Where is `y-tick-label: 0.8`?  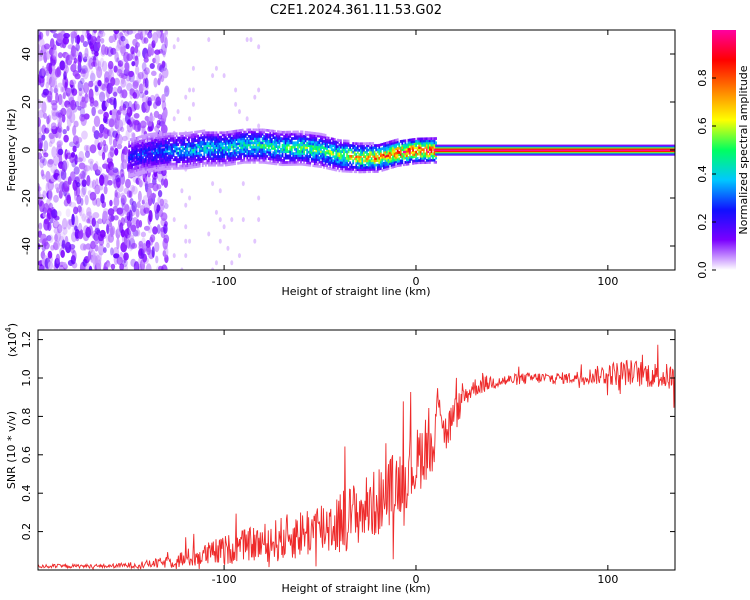 y-tick-label: 0.8 is located at coordinates (26, 417).